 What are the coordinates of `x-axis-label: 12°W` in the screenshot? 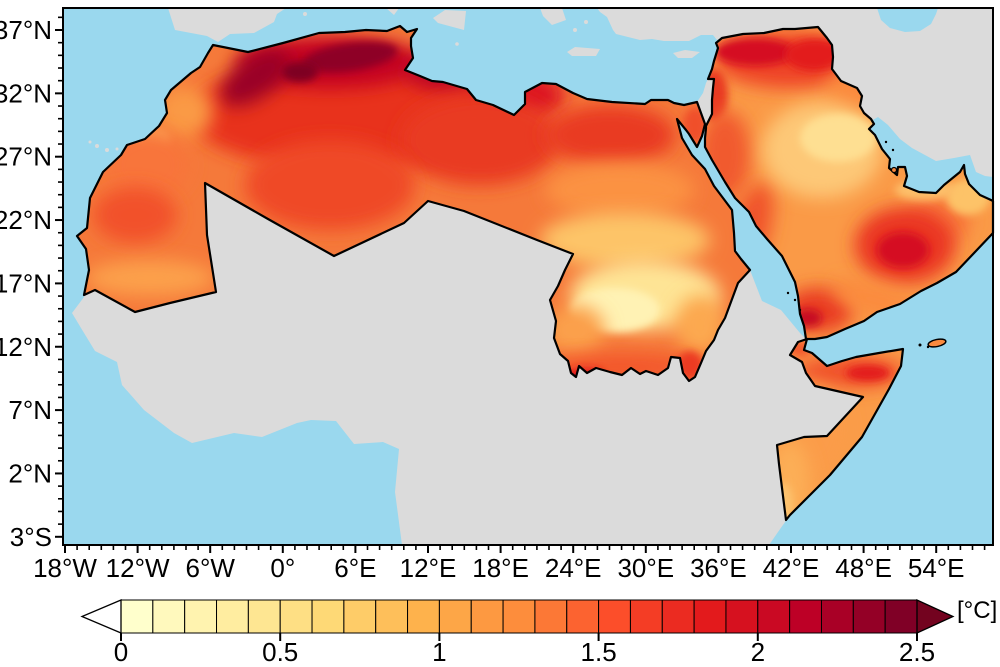 It's located at (138, 568).